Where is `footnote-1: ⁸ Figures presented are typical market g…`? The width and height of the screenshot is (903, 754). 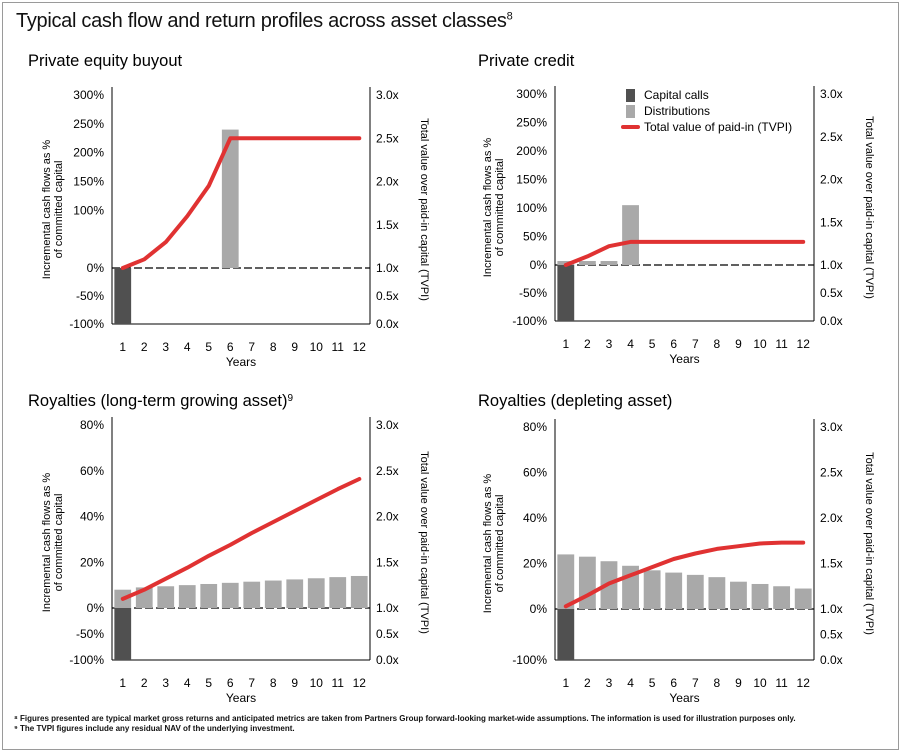 footnote-1: ⁸ Figures presented are typical market g… is located at coordinates (405, 718).